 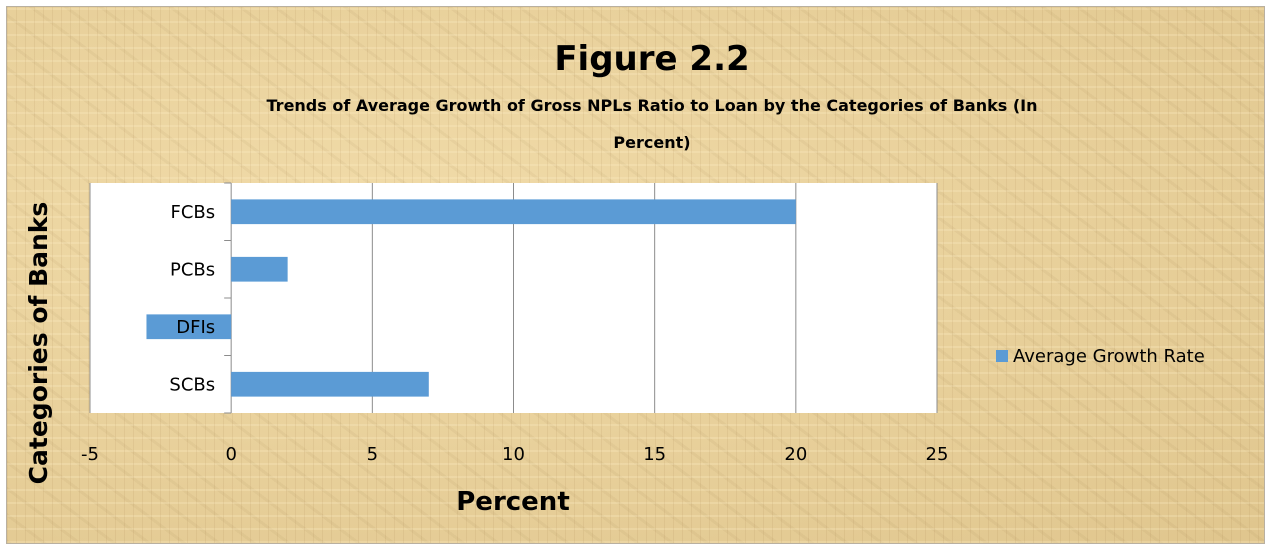 I want to click on x-tick-label: 15, so click(x=654, y=454).